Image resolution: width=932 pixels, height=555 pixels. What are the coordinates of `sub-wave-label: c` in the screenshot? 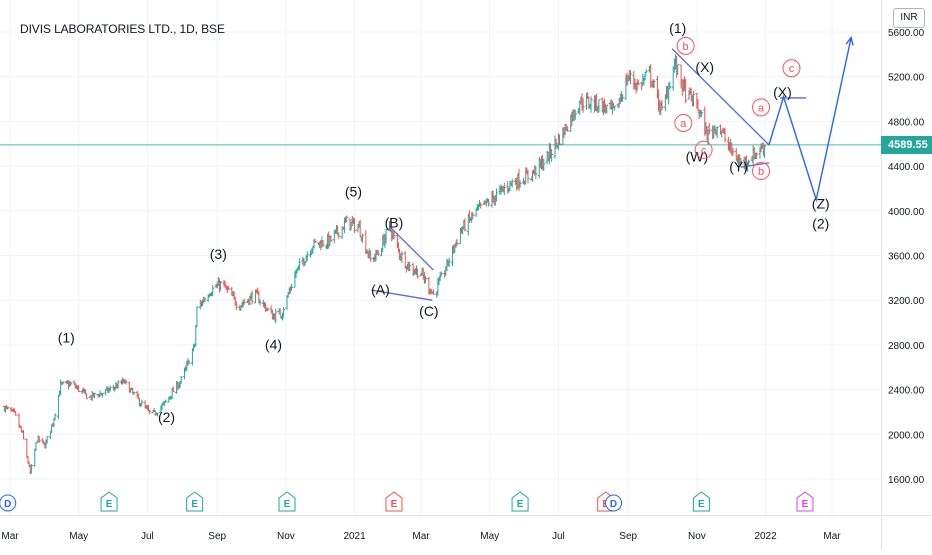 It's located at (791, 68).